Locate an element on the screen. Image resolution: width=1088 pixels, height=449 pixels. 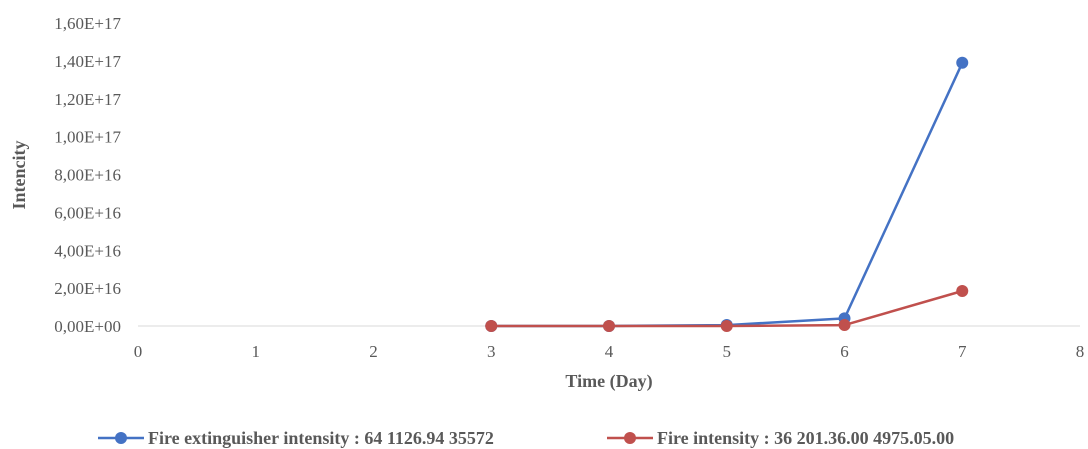
y-tick-label: 8,00E+16 is located at coordinates (87, 175).